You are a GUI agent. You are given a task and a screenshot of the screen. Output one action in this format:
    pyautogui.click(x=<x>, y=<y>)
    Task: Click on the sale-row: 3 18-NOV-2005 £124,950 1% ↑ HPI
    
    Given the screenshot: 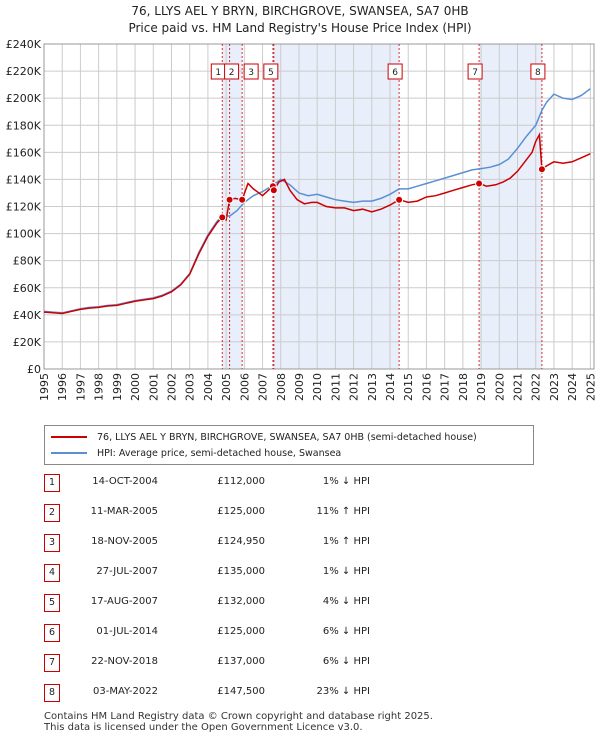 What is the action you would take?
    pyautogui.click(x=300, y=543)
    